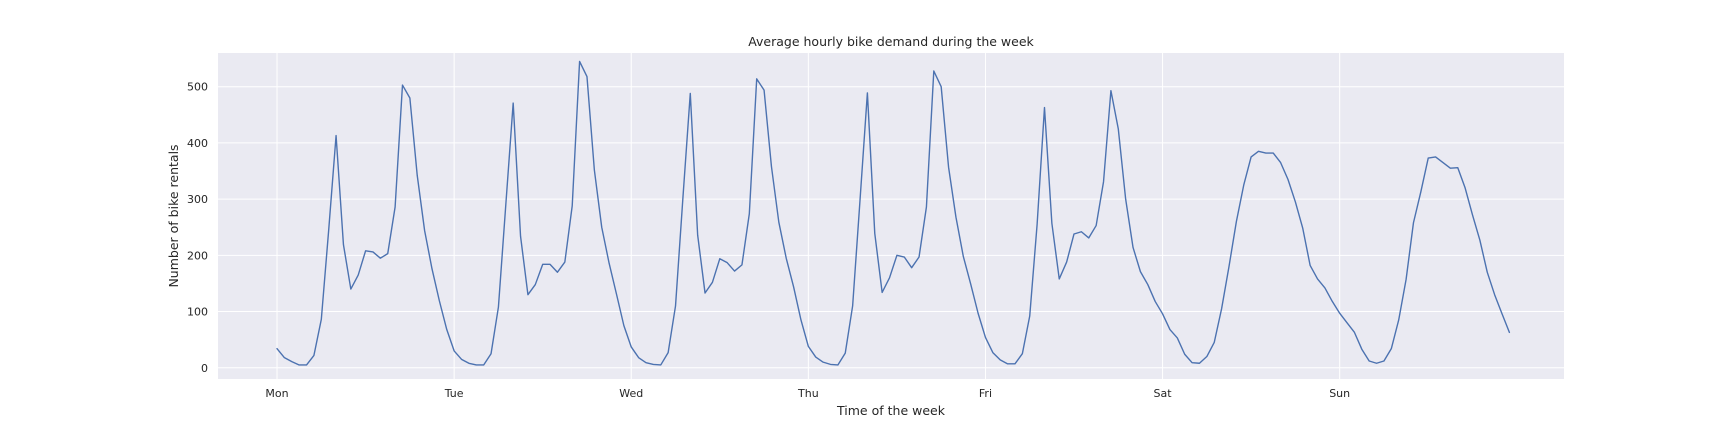  What do you see at coordinates (197, 87) in the screenshot?
I see `y-tick-label: 500` at bounding box center [197, 87].